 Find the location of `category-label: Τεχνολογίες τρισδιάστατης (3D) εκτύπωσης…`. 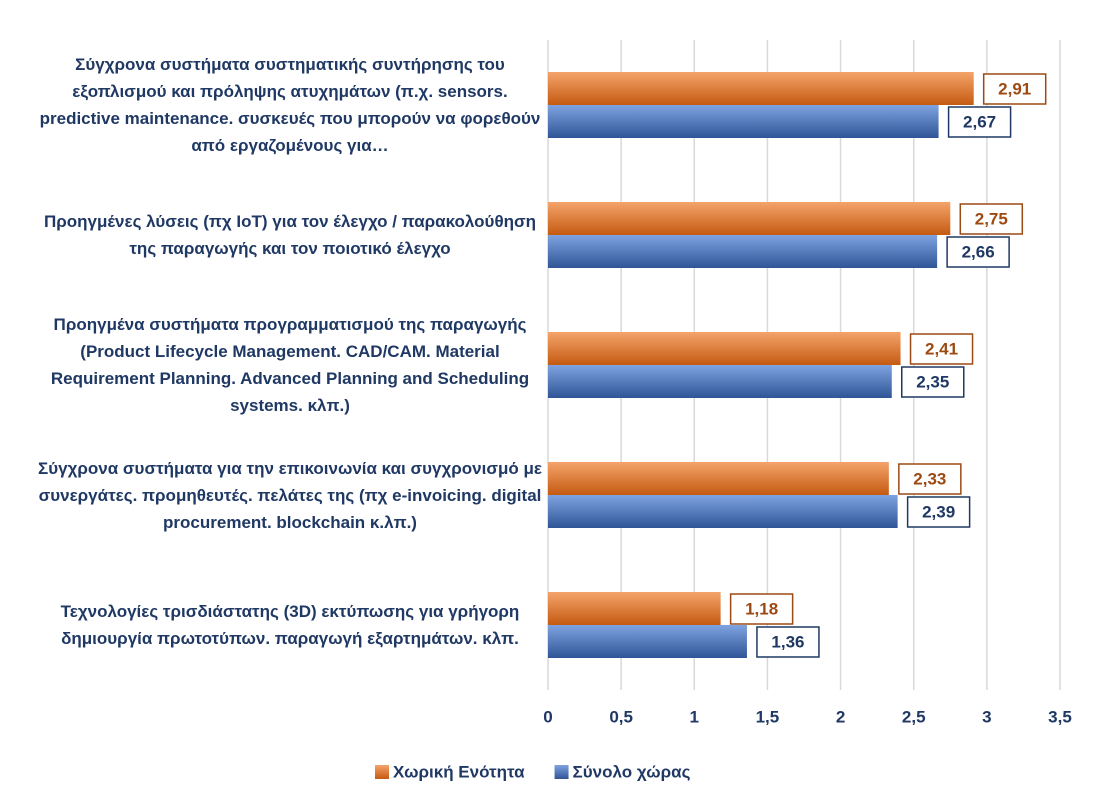

category-label: Τεχνολογίες τρισδιάστατης (3D) εκτύπωσης… is located at coordinates (290, 625).